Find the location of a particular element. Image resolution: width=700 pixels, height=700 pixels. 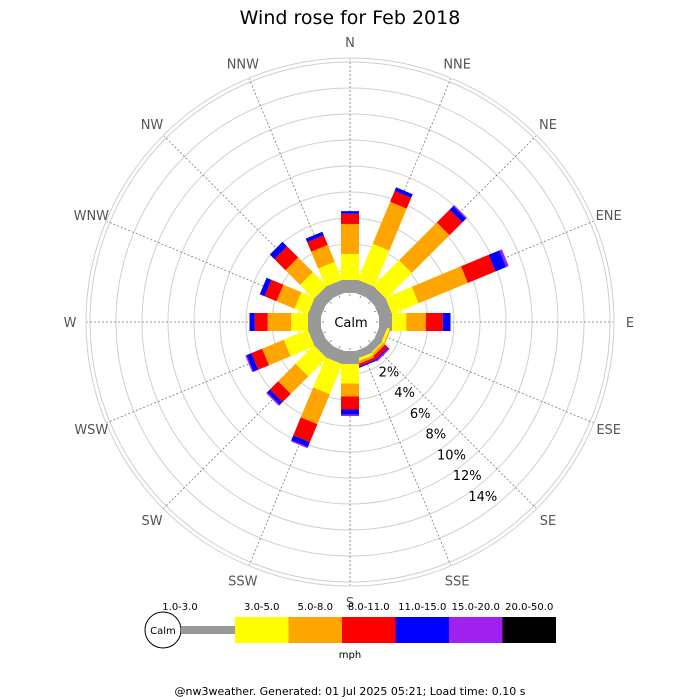

legend-swatch-8.0-11.0 is located at coordinates (369, 630).